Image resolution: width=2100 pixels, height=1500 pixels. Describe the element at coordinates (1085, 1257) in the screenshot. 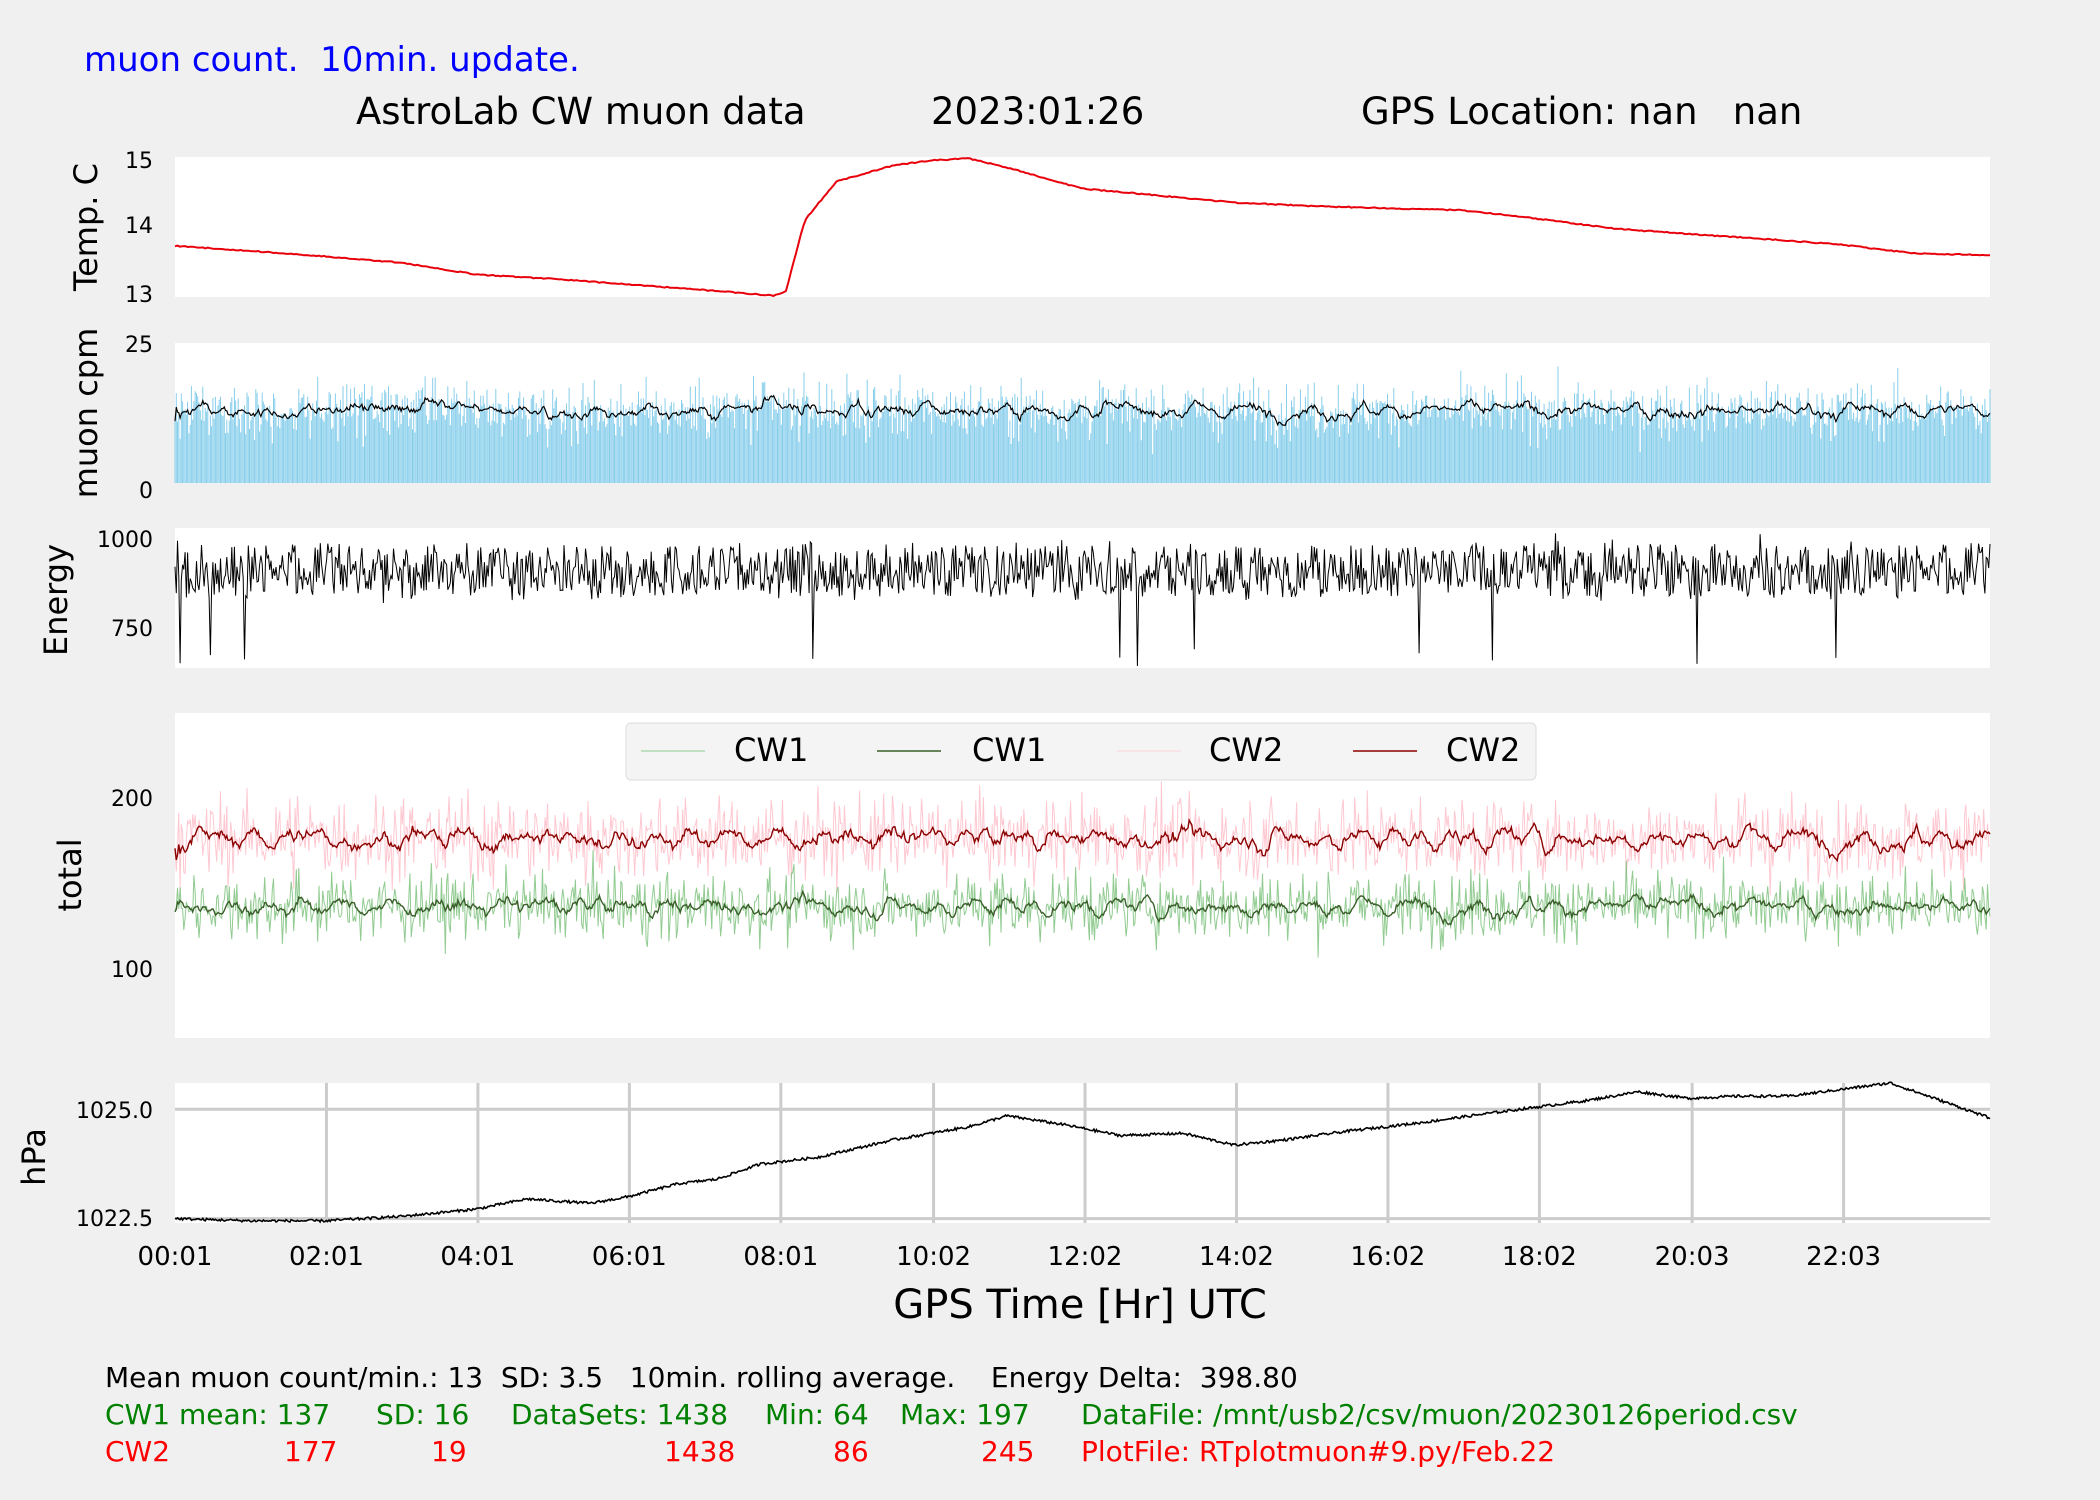

I see `x-tick-label: 12:02` at that location.